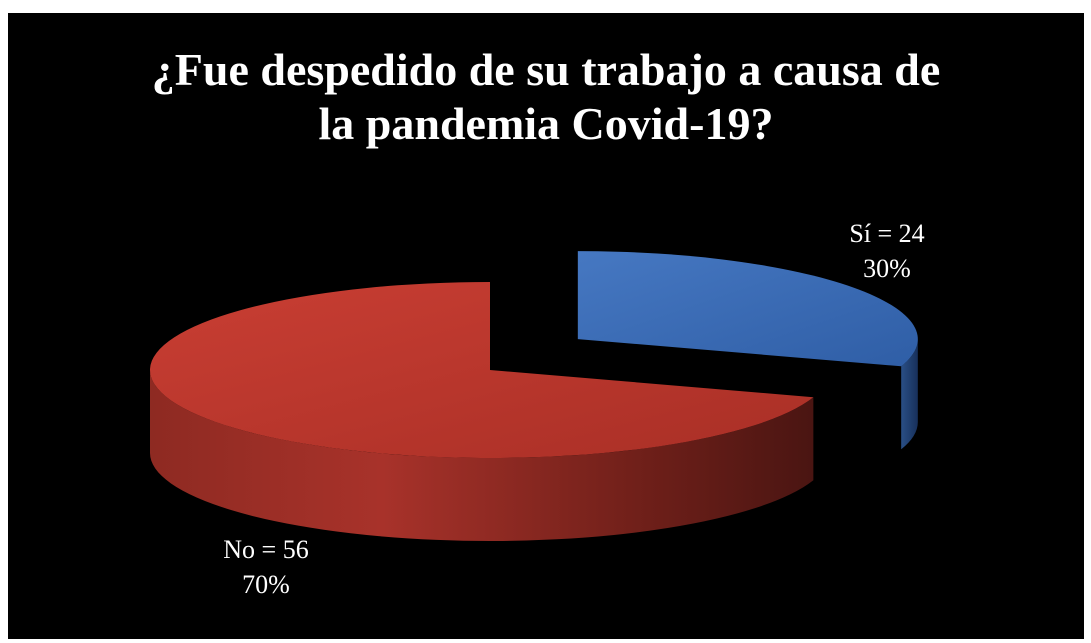 This screenshot has width=1091, height=643. What do you see at coordinates (886, 233) in the screenshot?
I see `slice-label-si-line-1: Sí = 24` at bounding box center [886, 233].